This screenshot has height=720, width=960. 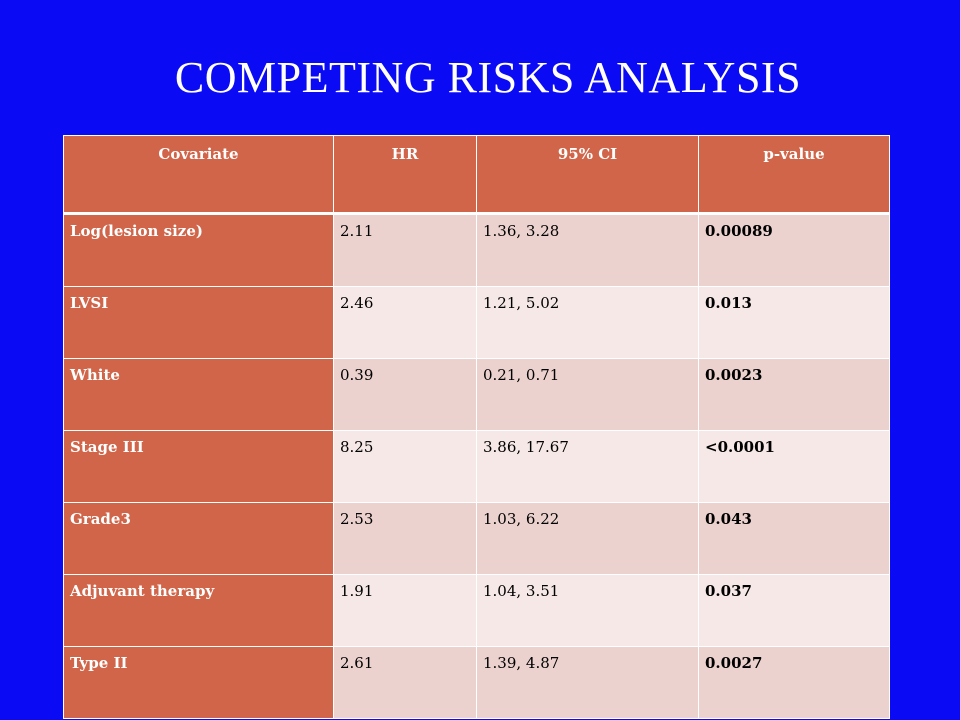 I want to click on ci-cell: 1.21, 5.02, so click(x=587, y=322).